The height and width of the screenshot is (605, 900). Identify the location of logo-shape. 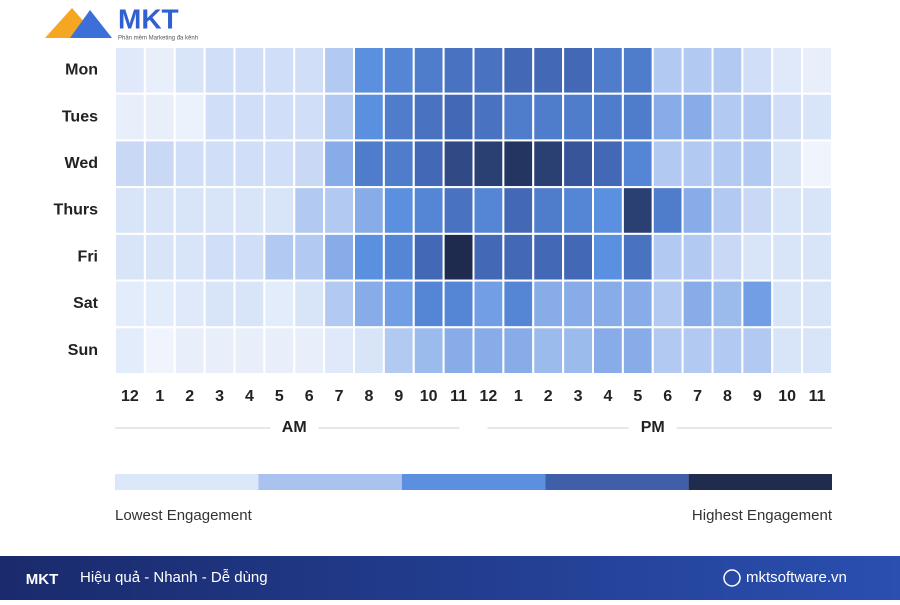
(91, 24).